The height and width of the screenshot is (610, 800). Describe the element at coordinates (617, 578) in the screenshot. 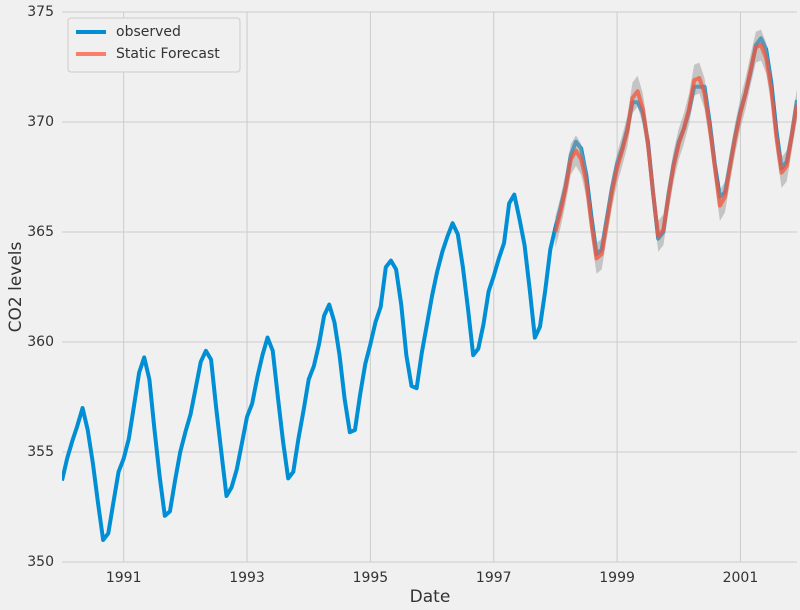

I see `x-tick-label: 1999` at that location.